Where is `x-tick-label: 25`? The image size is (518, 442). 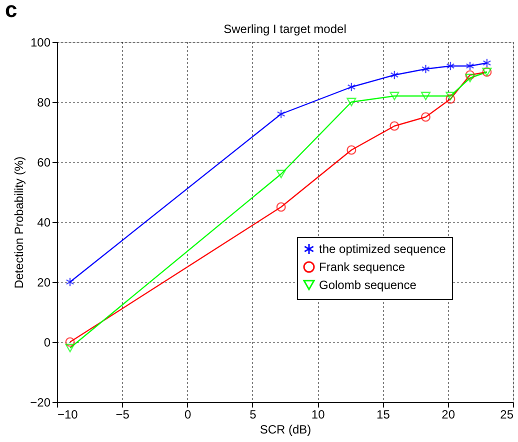
x-tick-label: 25 is located at coordinates (507, 415).